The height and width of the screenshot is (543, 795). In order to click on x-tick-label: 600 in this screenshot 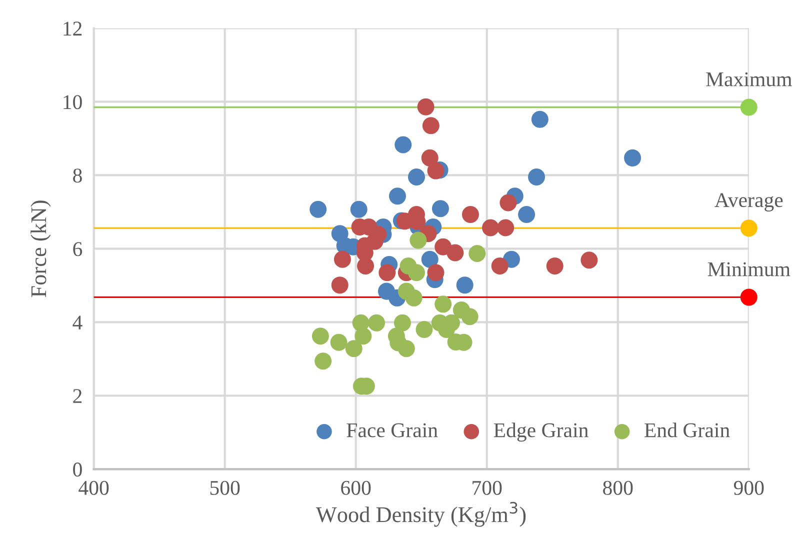, I will do `click(356, 487)`.